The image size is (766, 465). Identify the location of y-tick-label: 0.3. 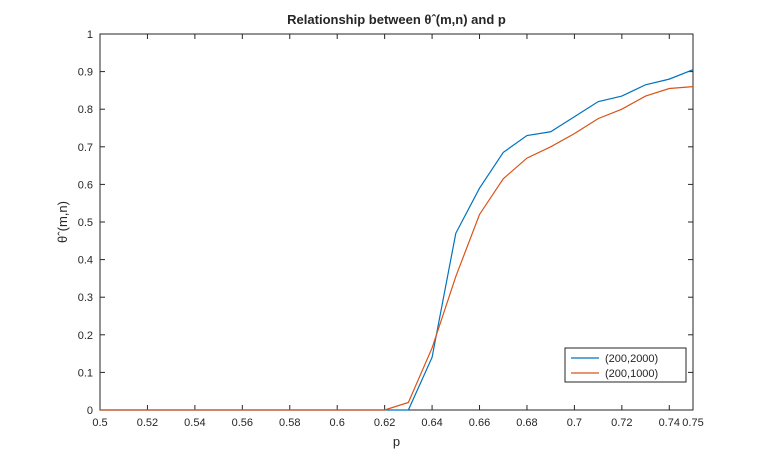
(85, 298).